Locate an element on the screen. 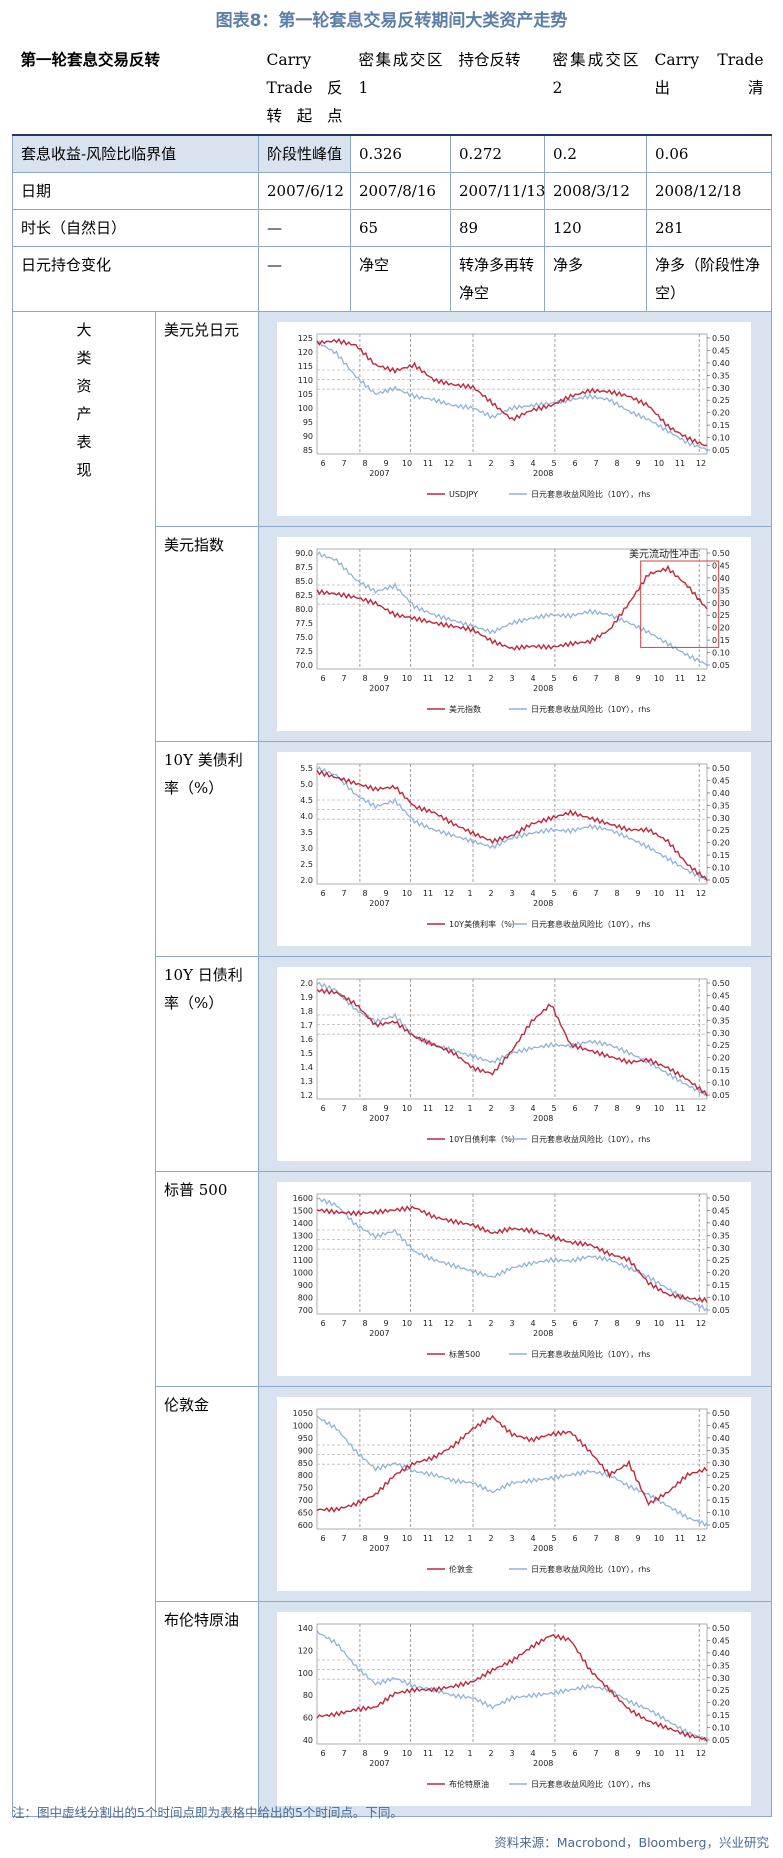  left-tick-label: 600 is located at coordinates (305, 1525).